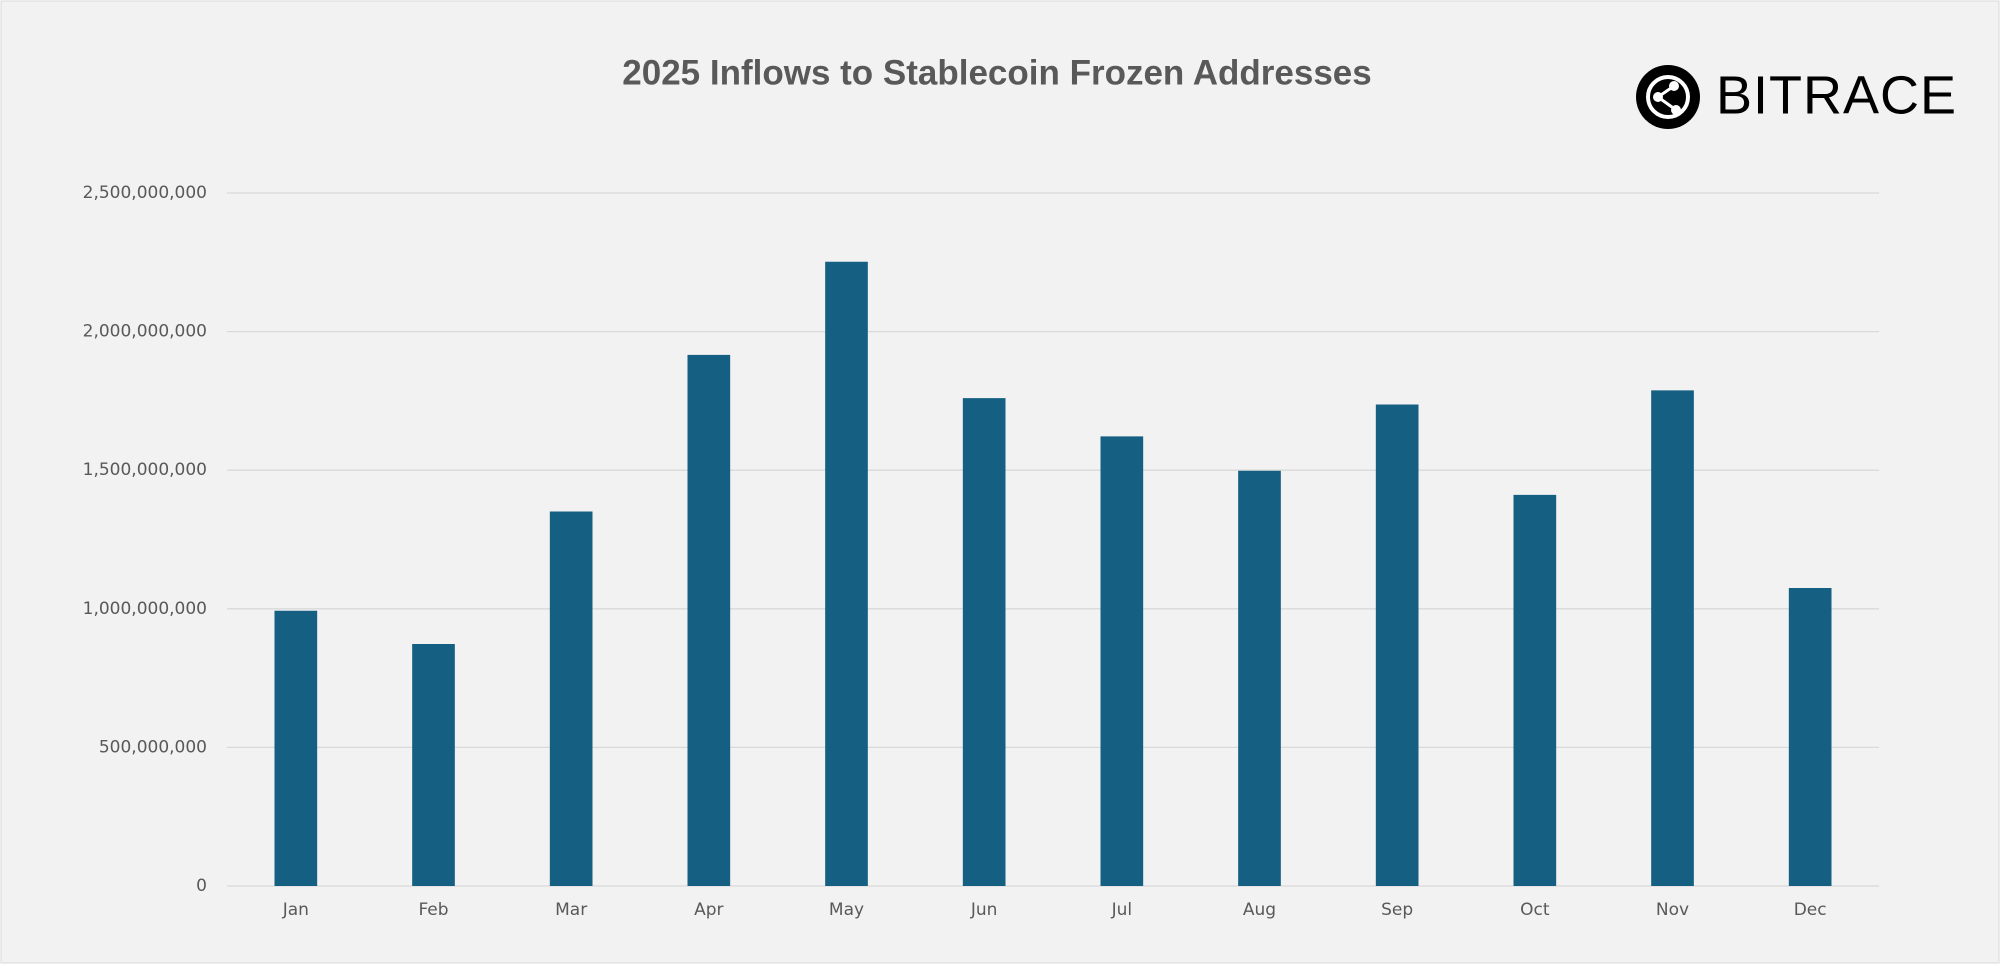  I want to click on x-tick-label: Oct, so click(1535, 910).